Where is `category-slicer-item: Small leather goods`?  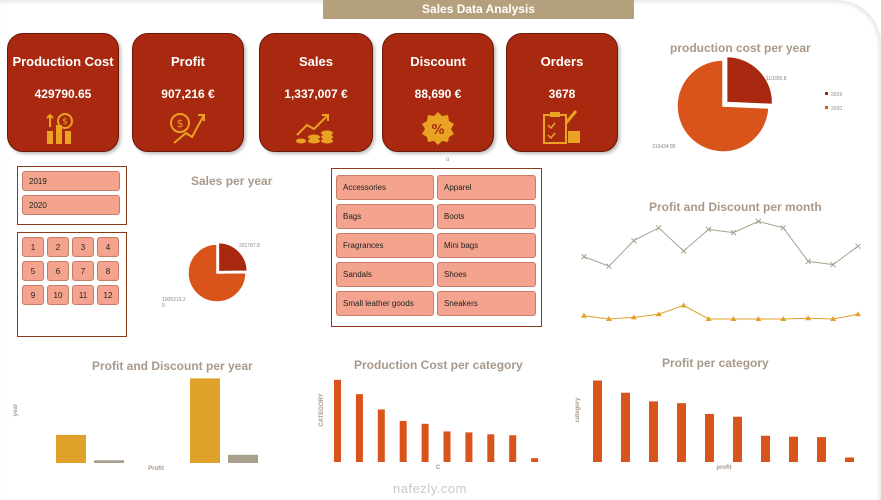 category-slicer-item: Small leather goods is located at coordinates (385, 303).